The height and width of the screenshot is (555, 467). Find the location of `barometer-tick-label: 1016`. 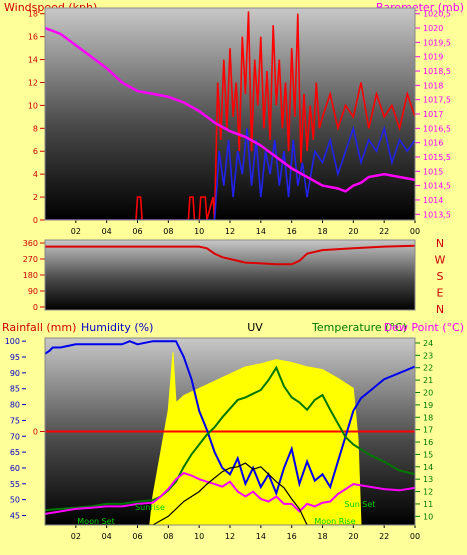

barometer-tick-label: 1016 is located at coordinates (433, 143).